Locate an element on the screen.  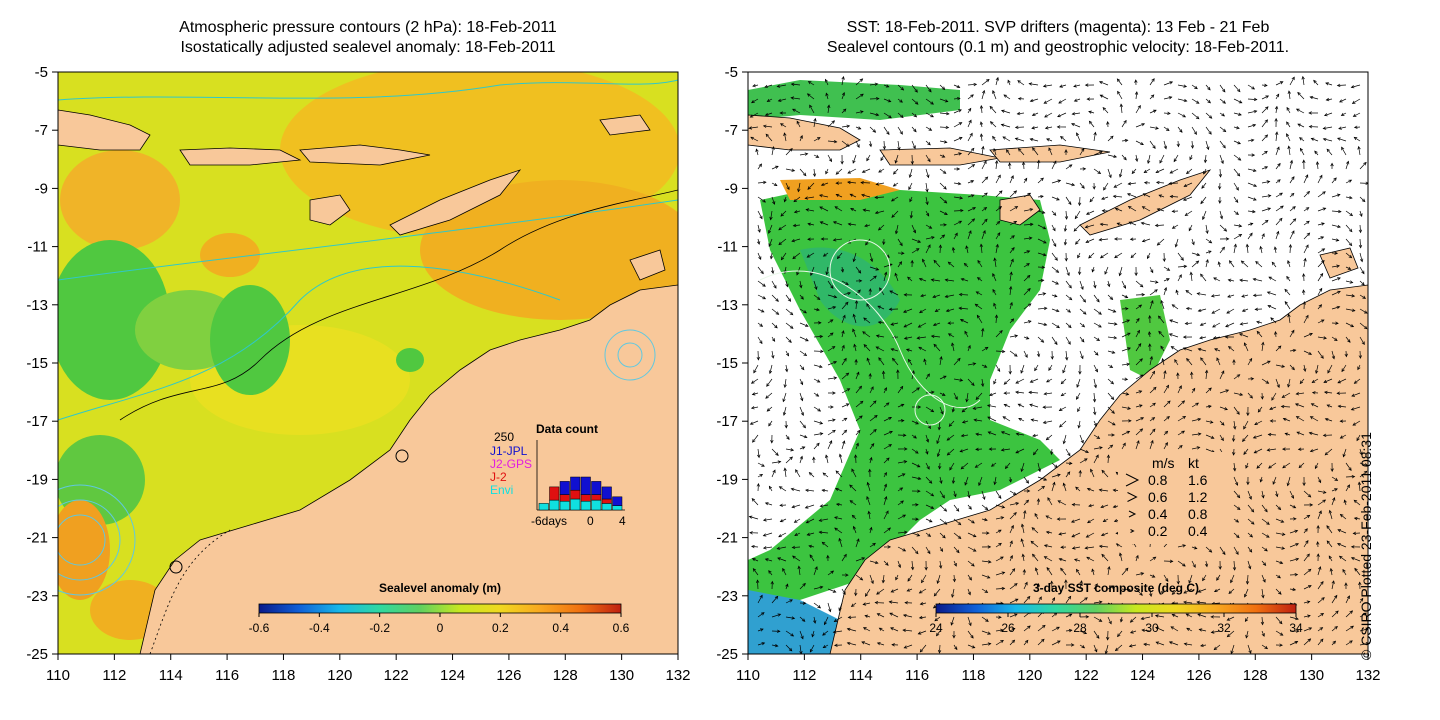
left-y-tick-label: -19 is located at coordinates (37, 479).